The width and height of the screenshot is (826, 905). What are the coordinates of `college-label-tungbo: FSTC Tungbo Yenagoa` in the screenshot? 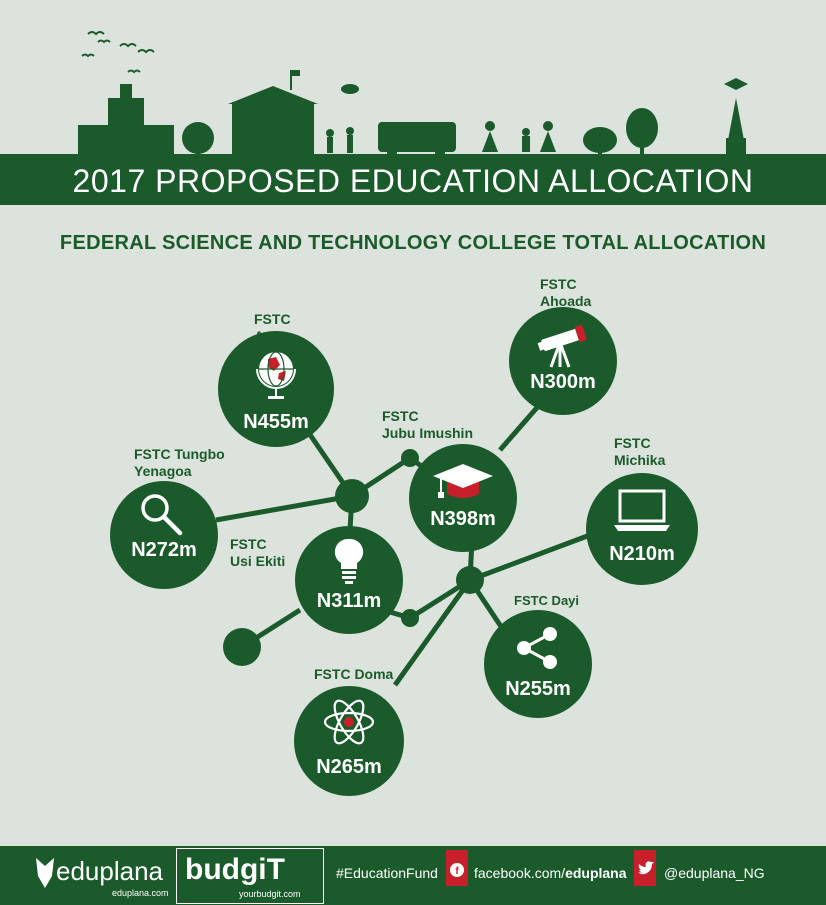 It's located at (179, 463).